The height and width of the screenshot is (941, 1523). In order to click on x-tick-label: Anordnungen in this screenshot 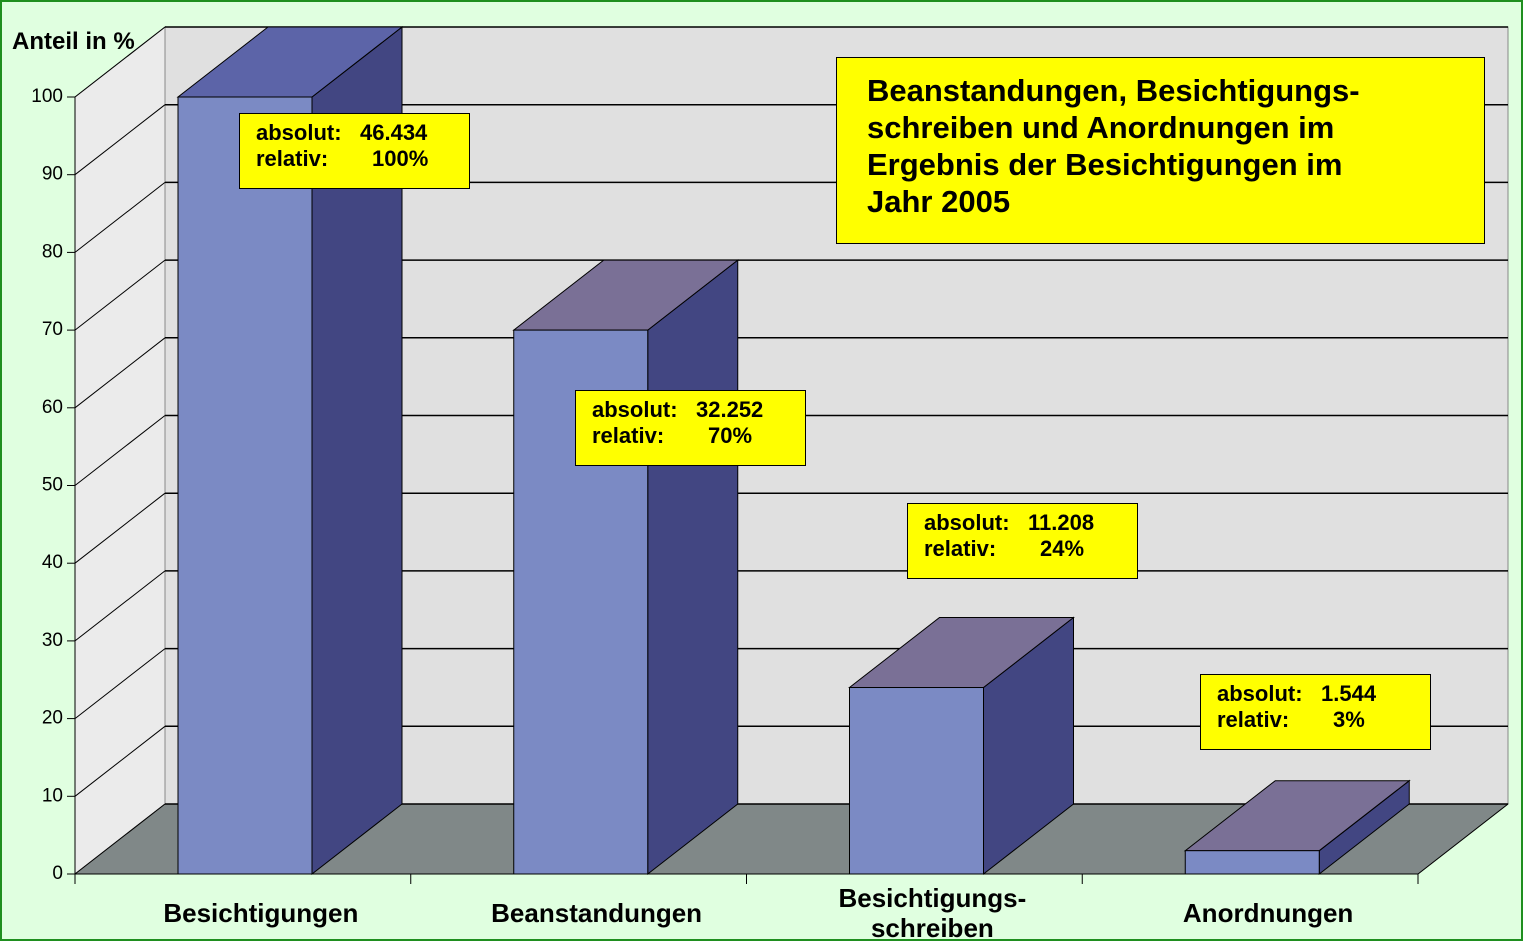, I will do `click(1268, 913)`.